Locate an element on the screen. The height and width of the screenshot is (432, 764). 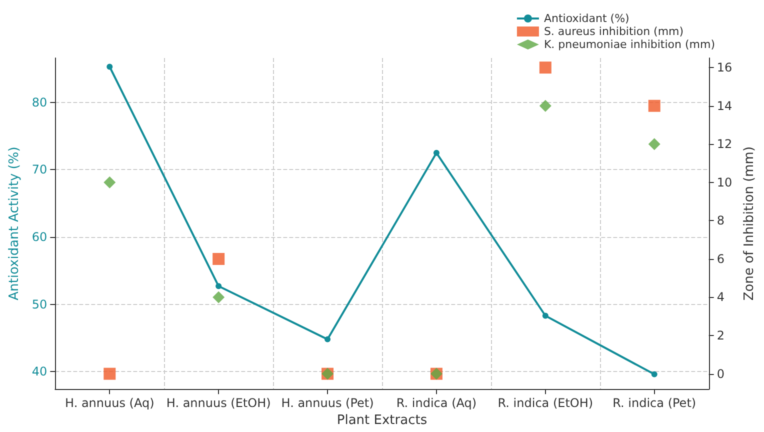
x-tick-label: H. annuus (Aq) is located at coordinates (109, 403).